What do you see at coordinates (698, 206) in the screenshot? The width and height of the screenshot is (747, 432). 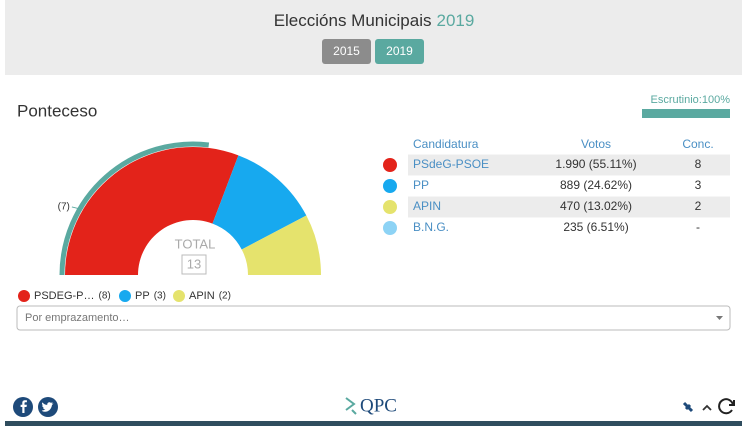 I see `cell-seats: 2` at bounding box center [698, 206].